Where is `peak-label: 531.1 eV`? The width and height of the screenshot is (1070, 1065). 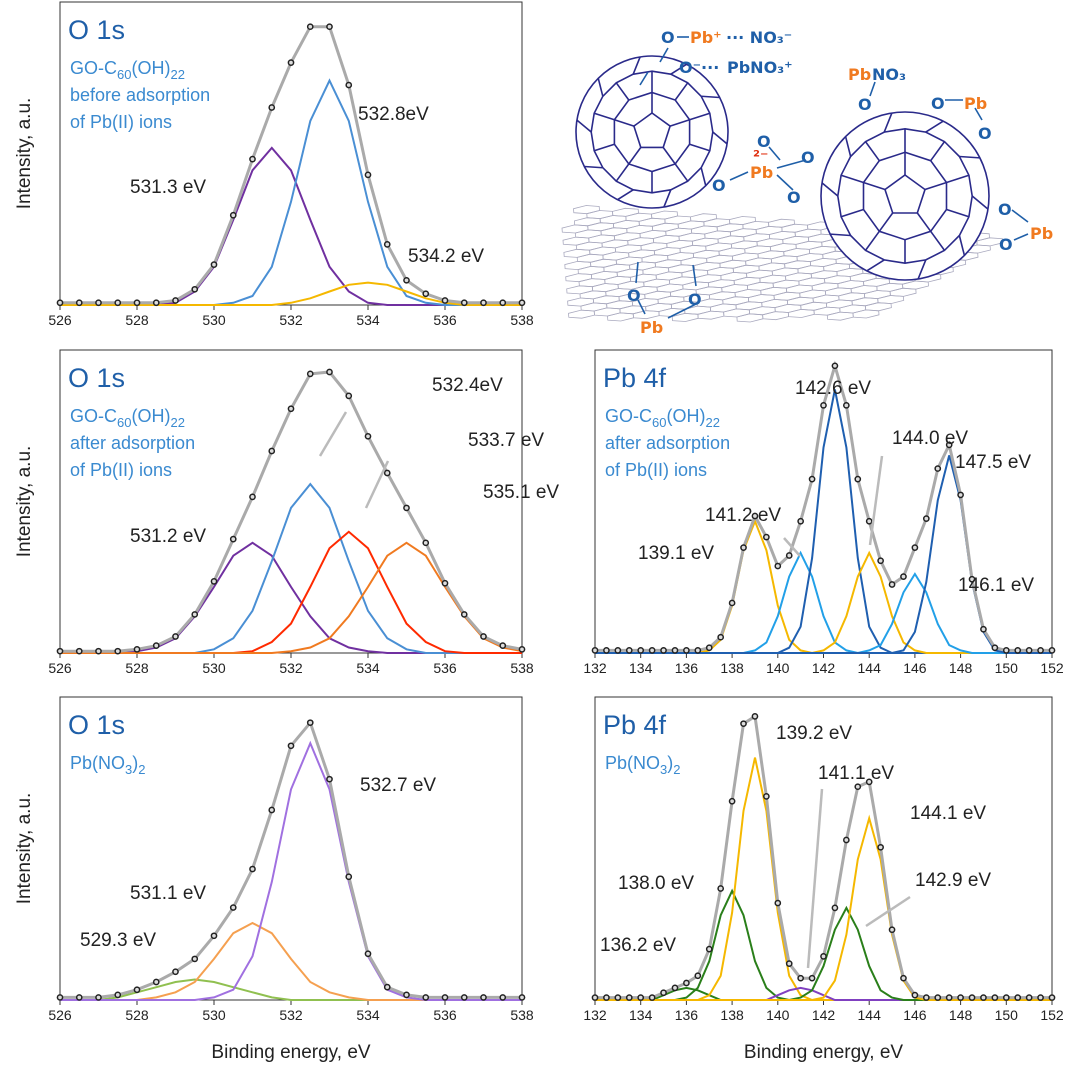 peak-label: 531.1 eV is located at coordinates (168, 893).